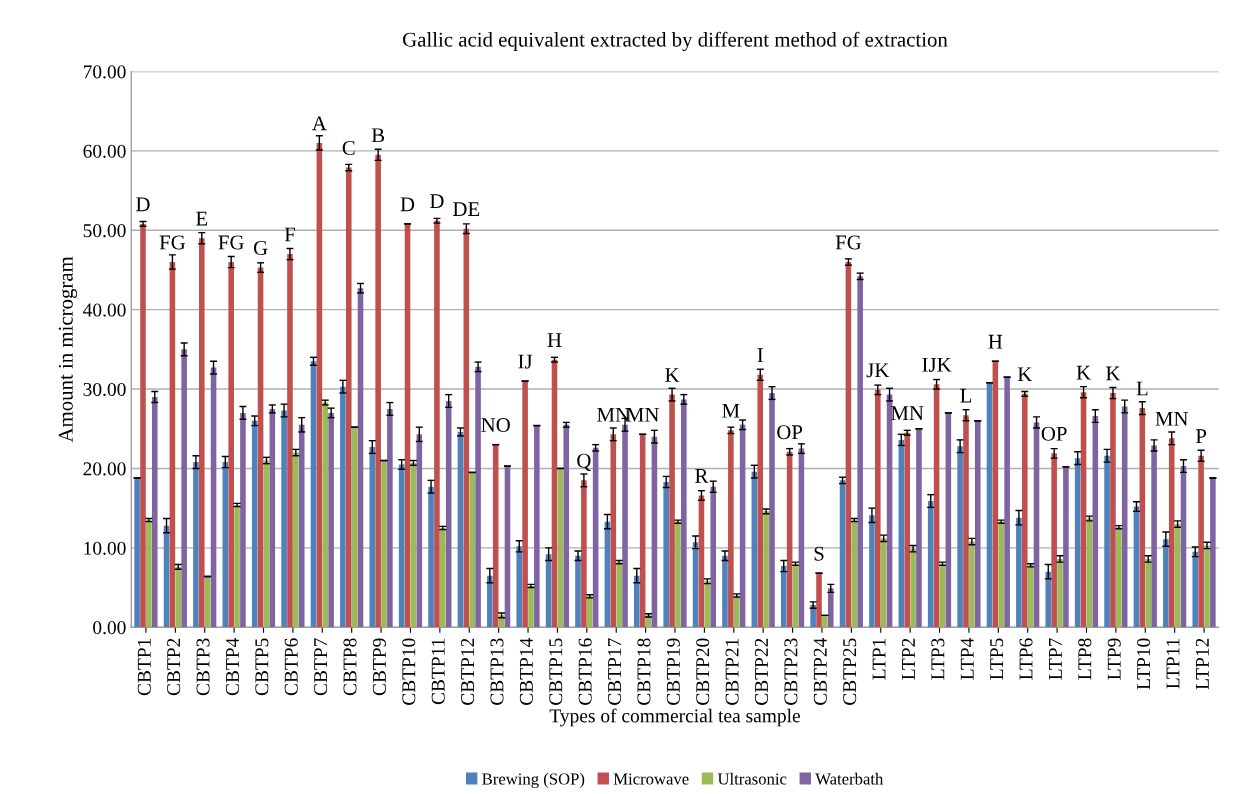 The width and height of the screenshot is (1250, 794). What do you see at coordinates (104, 310) in the screenshot?
I see `y-tick-label: 40.00` at bounding box center [104, 310].